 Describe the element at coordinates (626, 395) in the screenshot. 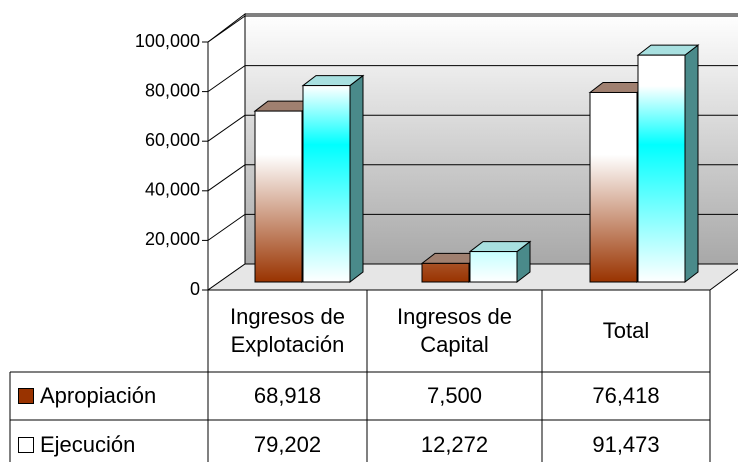

I see `value-label: 76,418` at that location.